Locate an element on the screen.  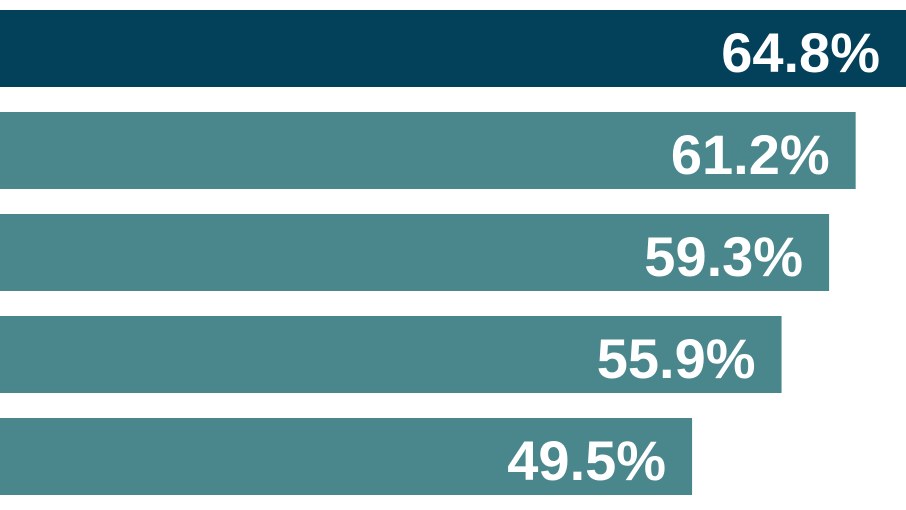
value-label: 61.2% is located at coordinates (750, 154).